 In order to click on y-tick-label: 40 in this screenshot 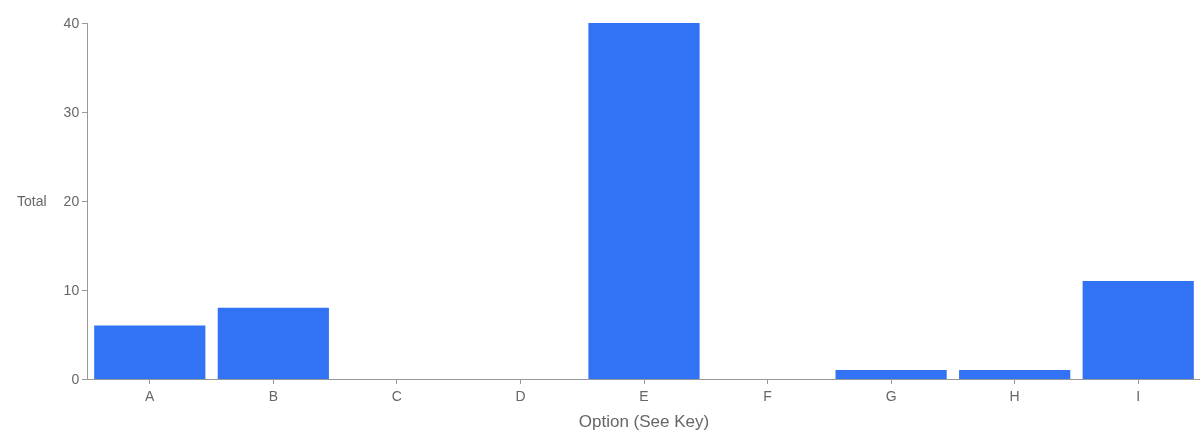, I will do `click(71, 22)`.